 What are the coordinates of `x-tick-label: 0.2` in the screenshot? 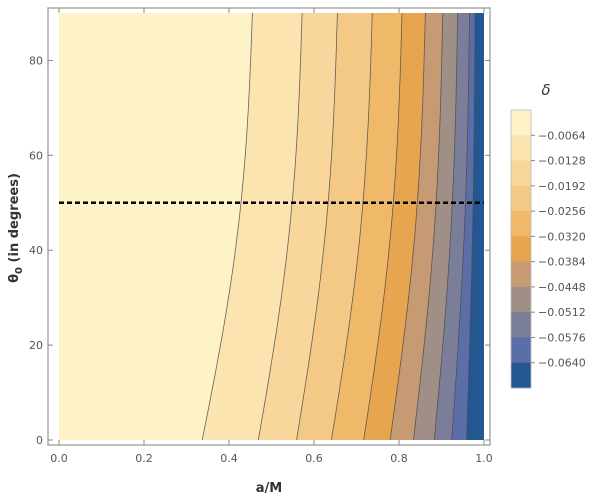 It's located at (144, 458).